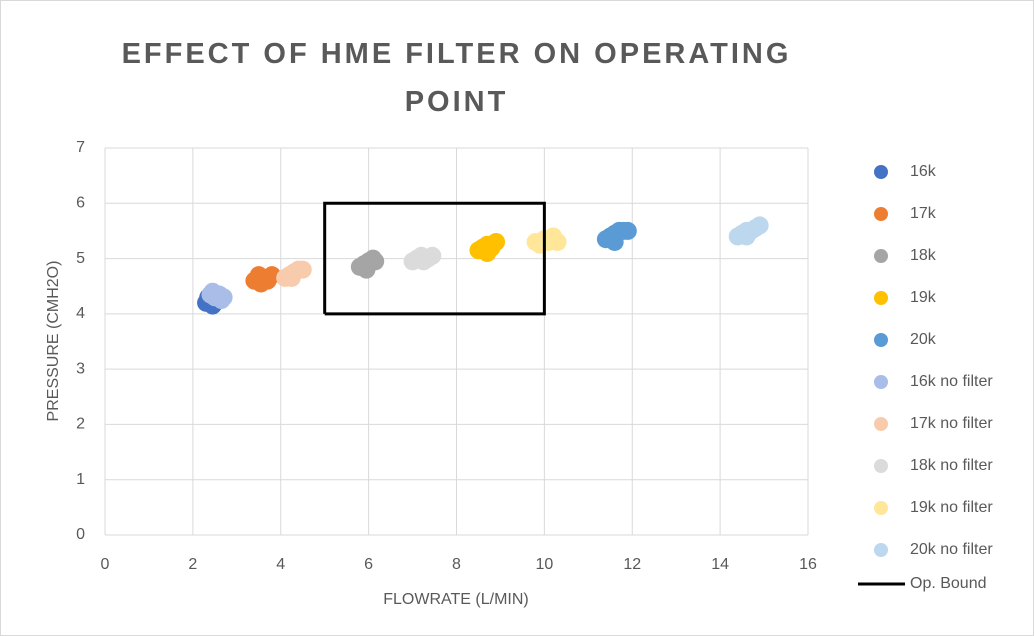 This screenshot has width=1034, height=636. What do you see at coordinates (951, 507) in the screenshot?
I see `legend-label: 19k no filter` at bounding box center [951, 507].